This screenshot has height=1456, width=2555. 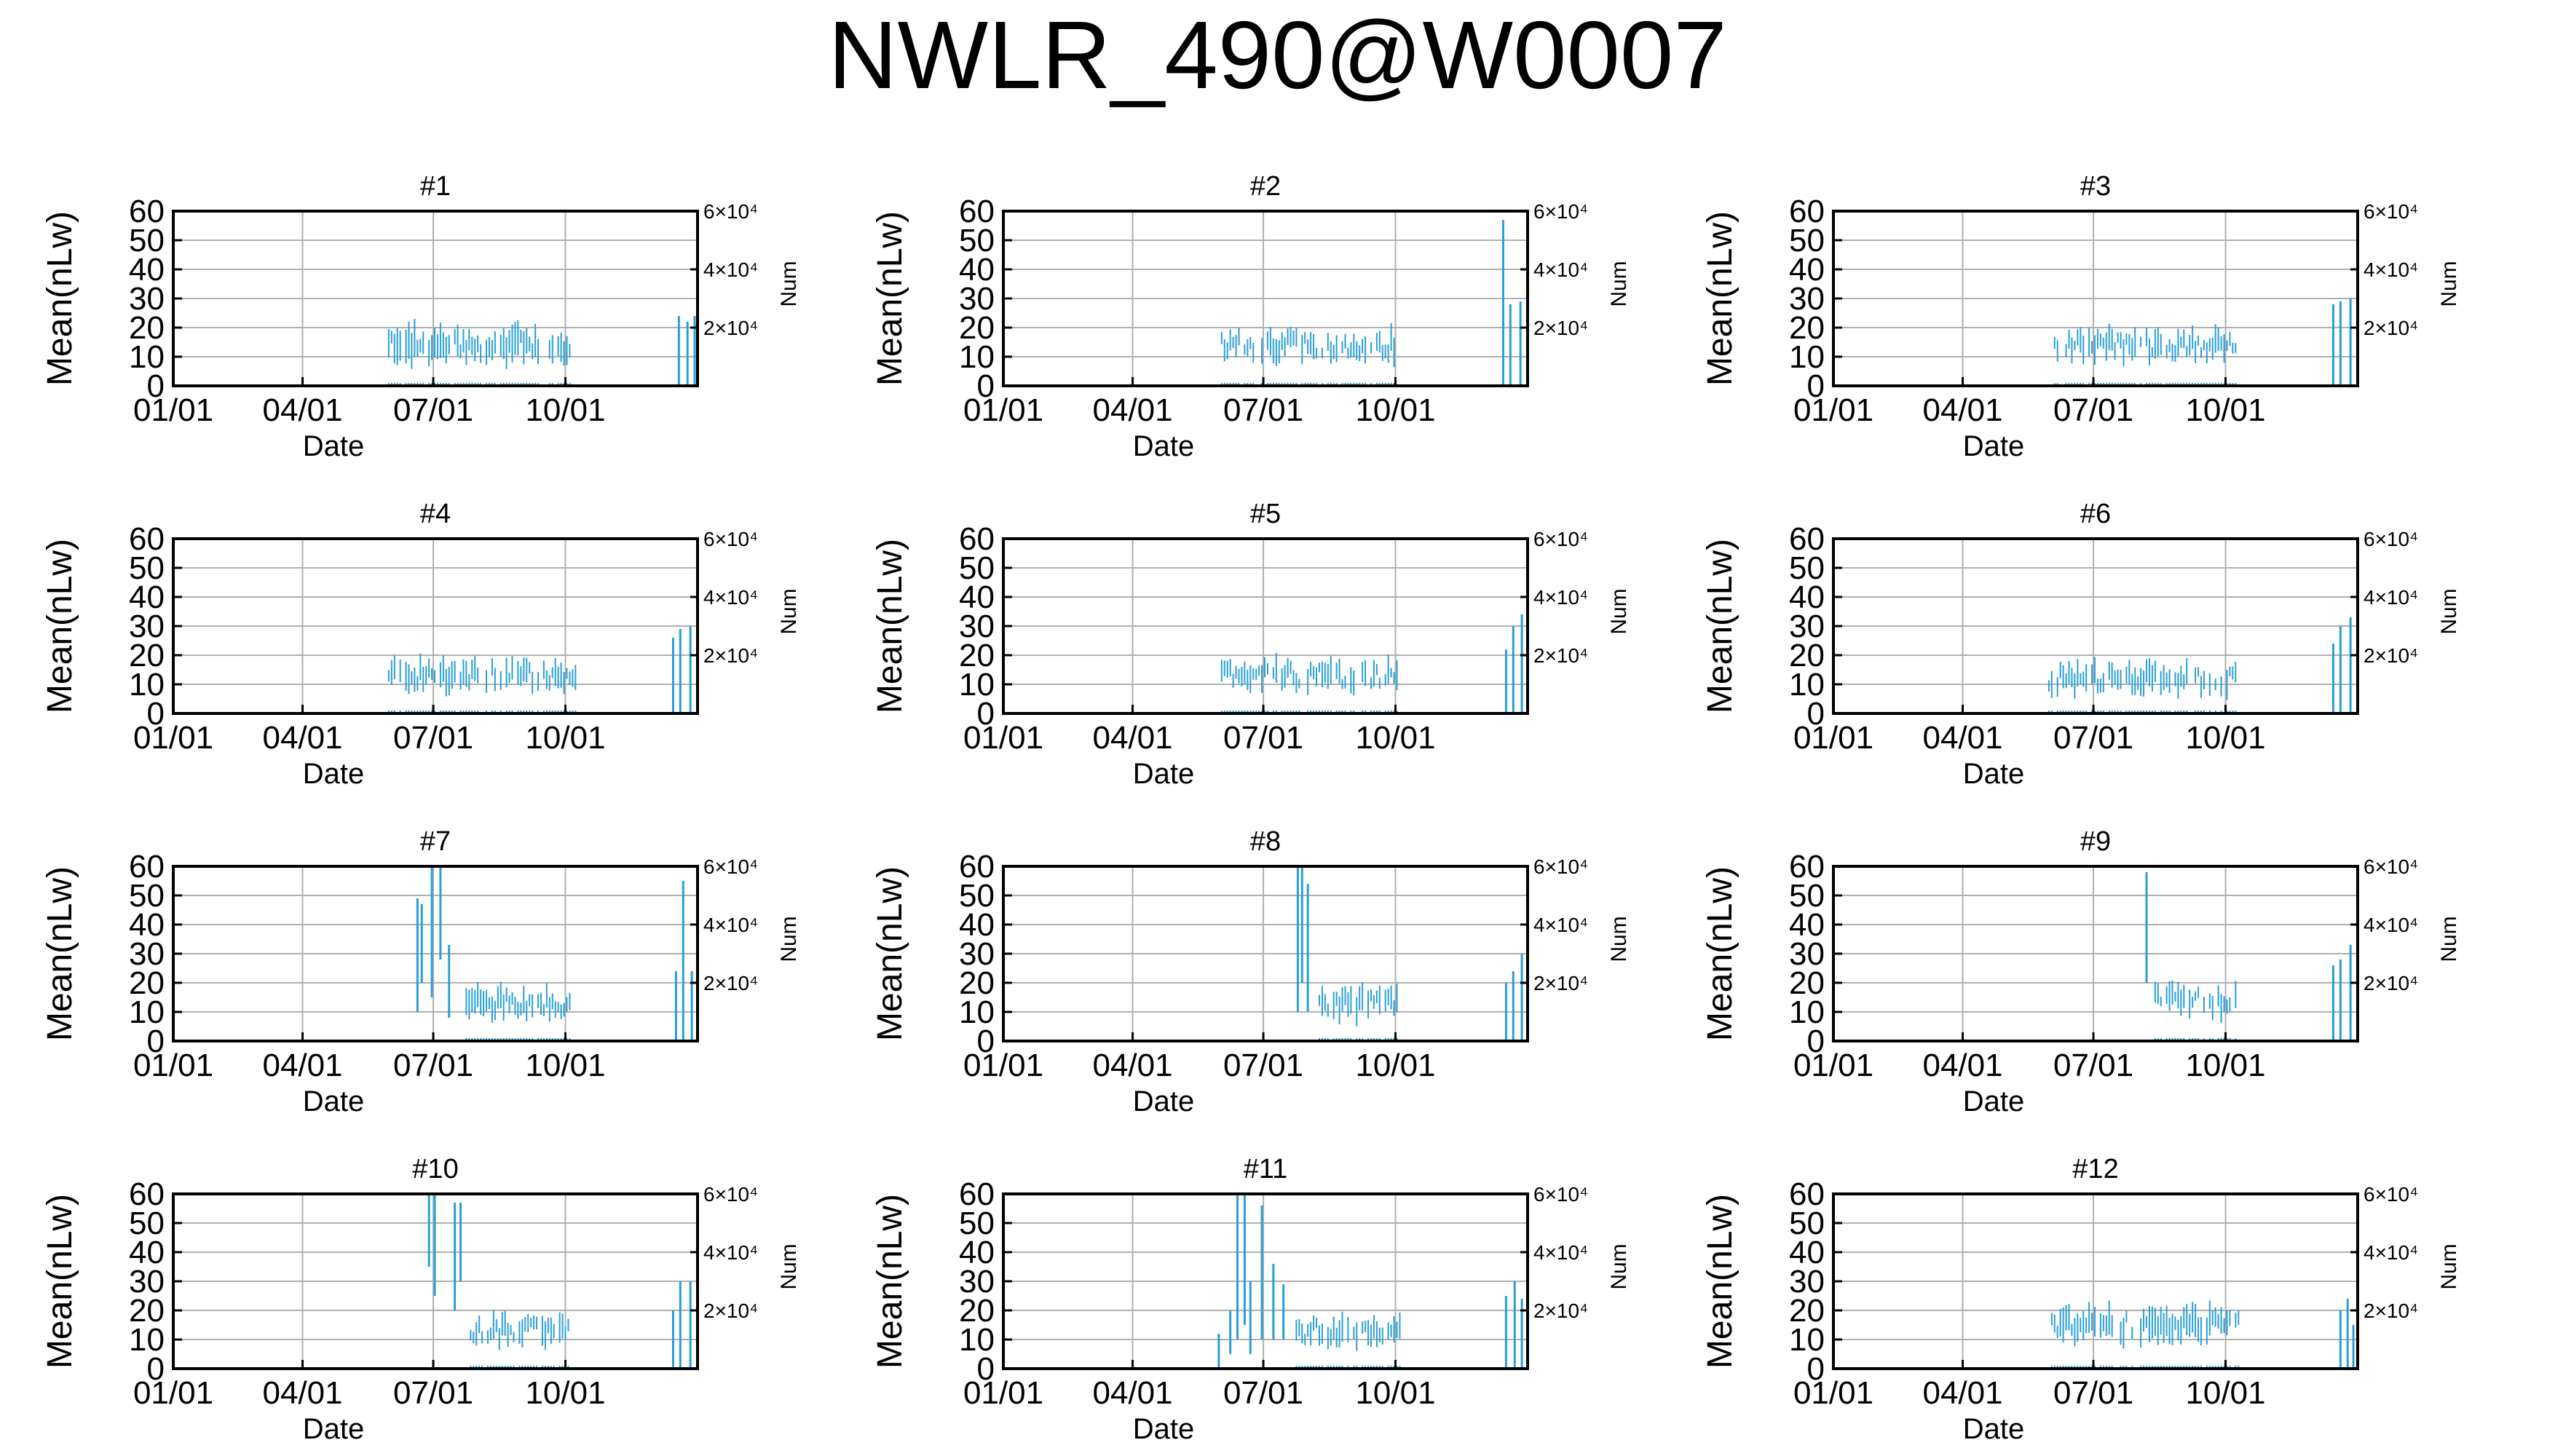 I want to click on panel-title: #1, so click(x=435, y=186).